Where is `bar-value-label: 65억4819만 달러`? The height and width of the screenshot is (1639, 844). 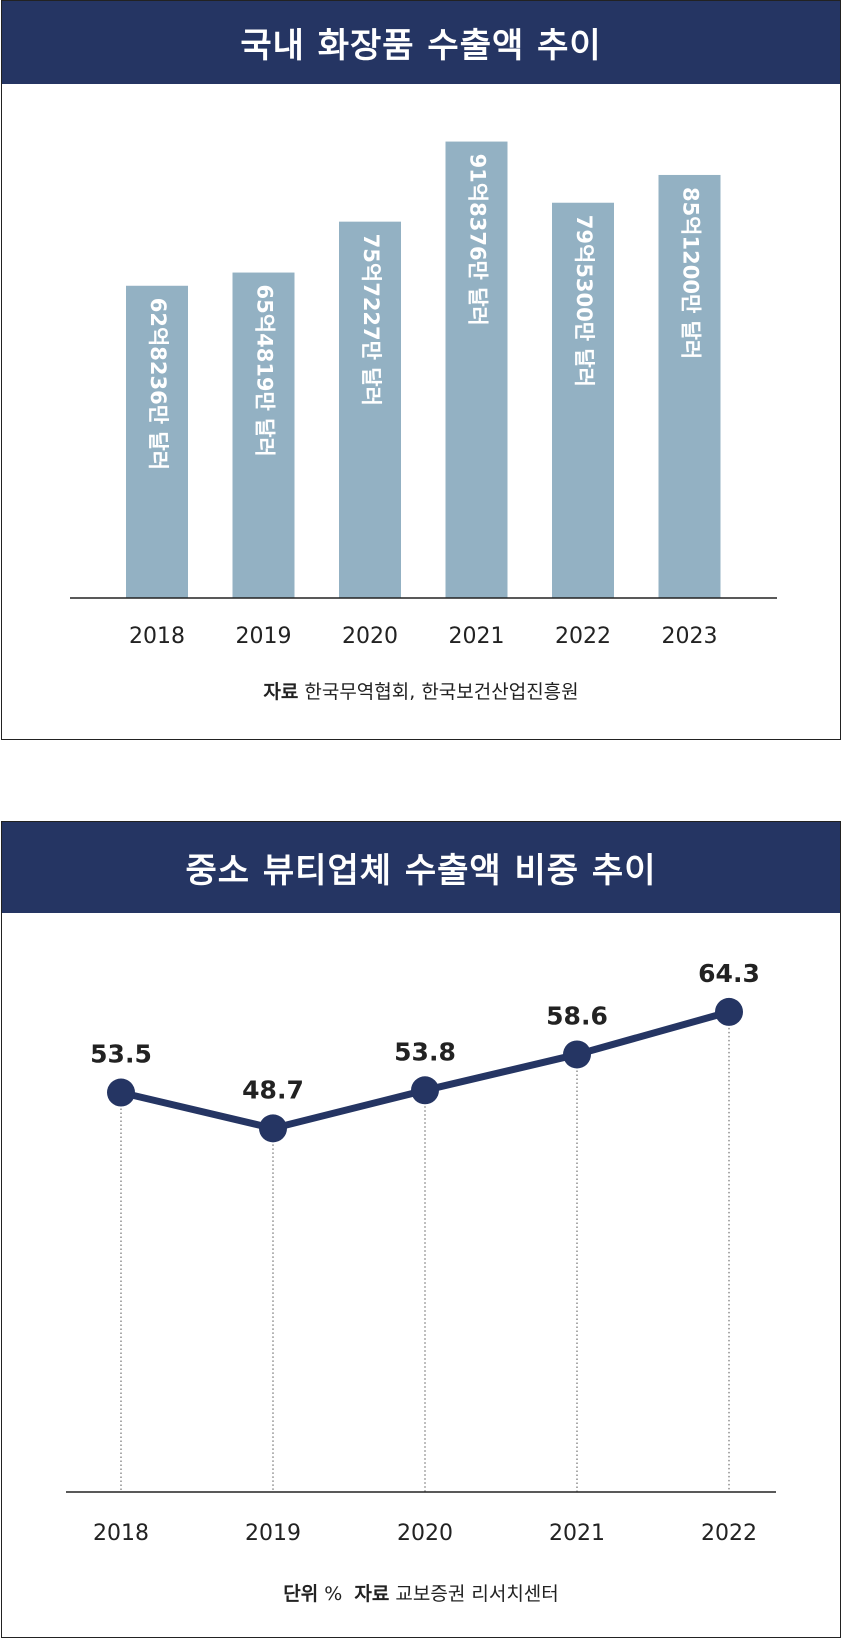 bar-value-label: 65억4819만 달러 is located at coordinates (265, 371).